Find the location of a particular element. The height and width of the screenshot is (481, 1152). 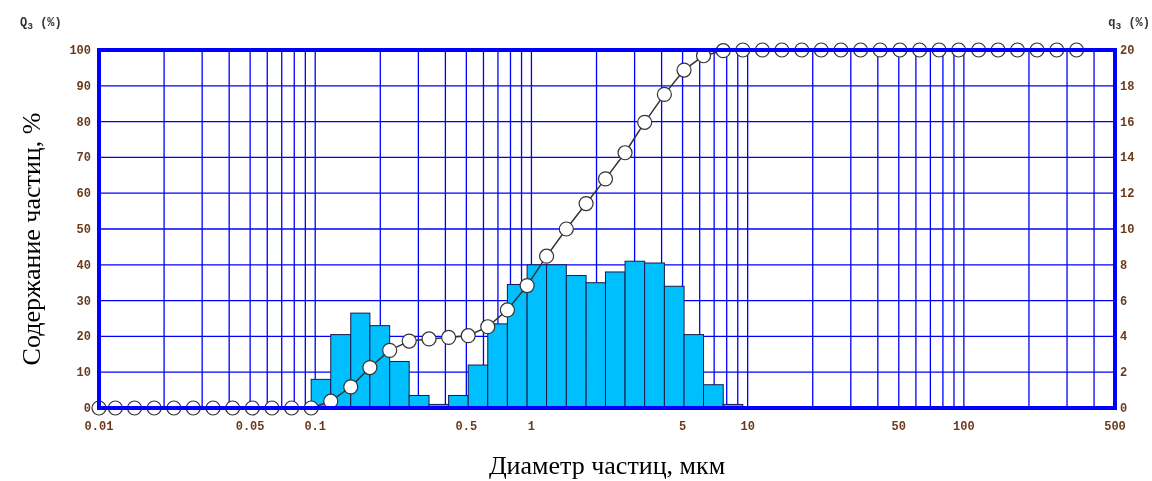

y2-tick-label: 8 is located at coordinates (1124, 265).